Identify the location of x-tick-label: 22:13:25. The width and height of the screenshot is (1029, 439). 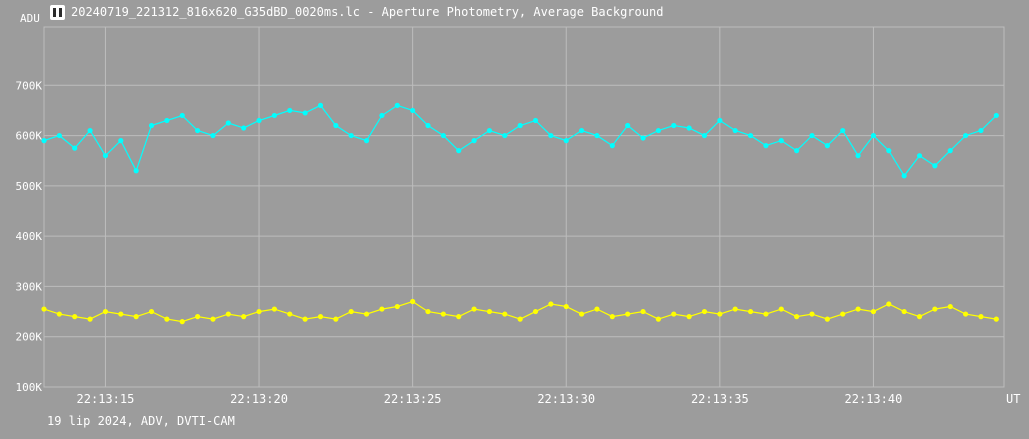
(413, 399).